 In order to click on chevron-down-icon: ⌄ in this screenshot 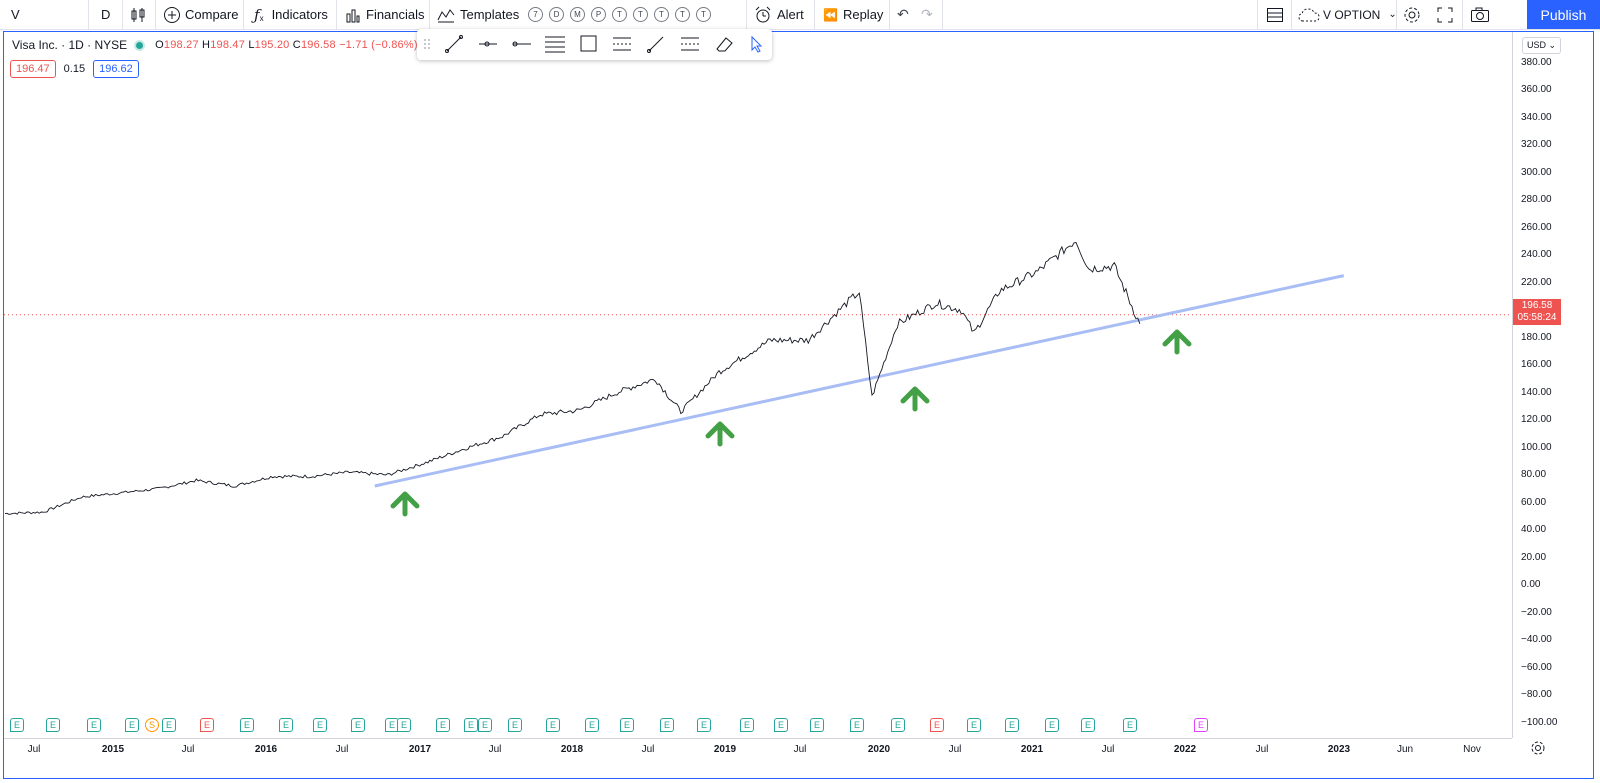, I will do `click(1392, 14)`.